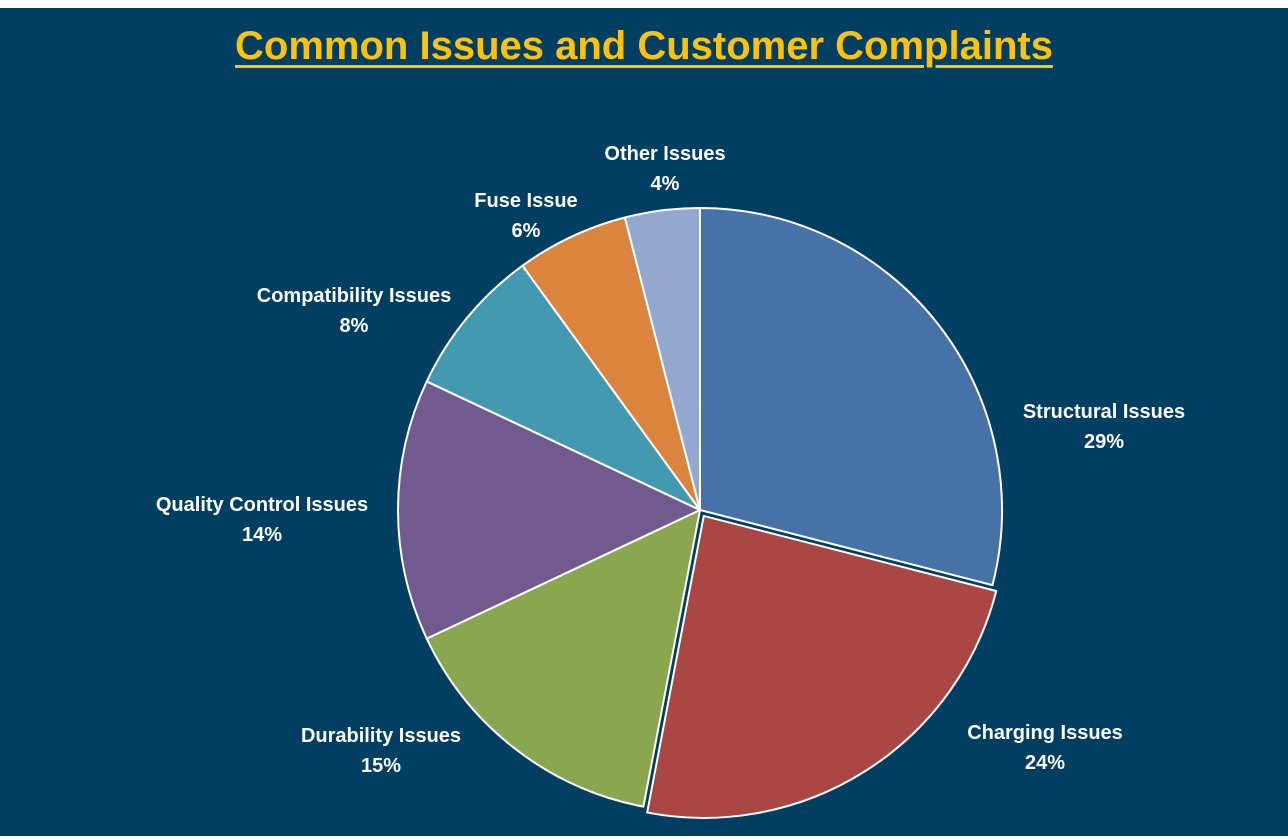 This screenshot has width=1288, height=839. I want to click on pie-slice-quality-control-issues, so click(549, 510).